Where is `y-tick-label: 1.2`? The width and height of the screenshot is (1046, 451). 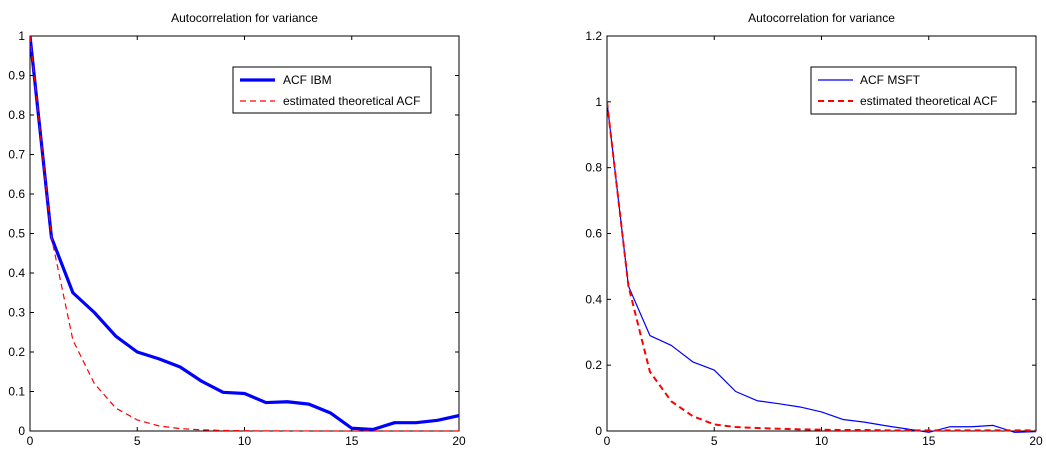
y-tick-label: 1.2 is located at coordinates (593, 36).